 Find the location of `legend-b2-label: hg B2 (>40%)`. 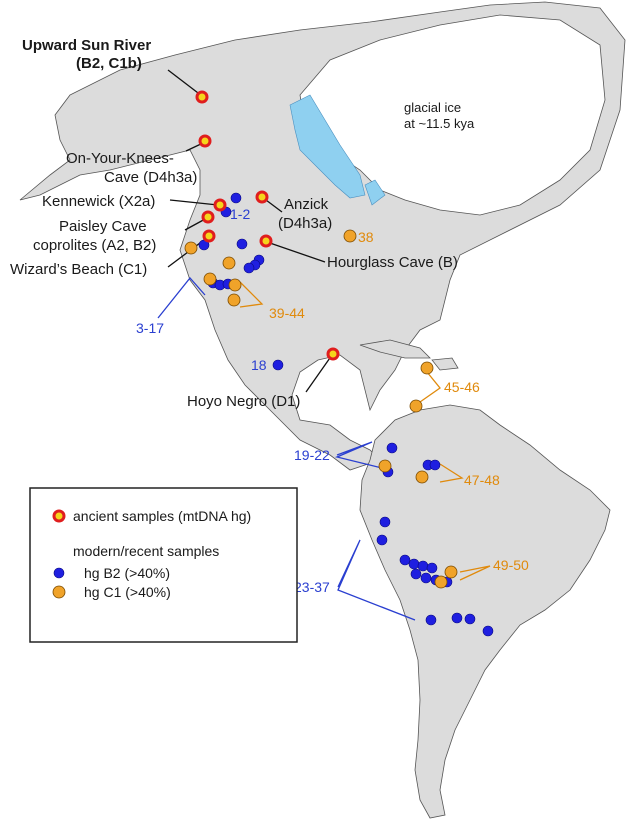

legend-b2-label: hg B2 (>40%) is located at coordinates (127, 573).